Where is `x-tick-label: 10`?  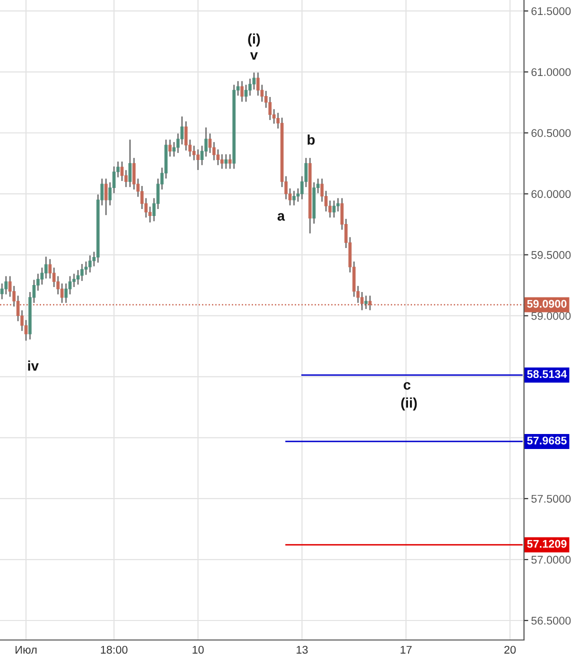 x-tick-label: 10 is located at coordinates (198, 650).